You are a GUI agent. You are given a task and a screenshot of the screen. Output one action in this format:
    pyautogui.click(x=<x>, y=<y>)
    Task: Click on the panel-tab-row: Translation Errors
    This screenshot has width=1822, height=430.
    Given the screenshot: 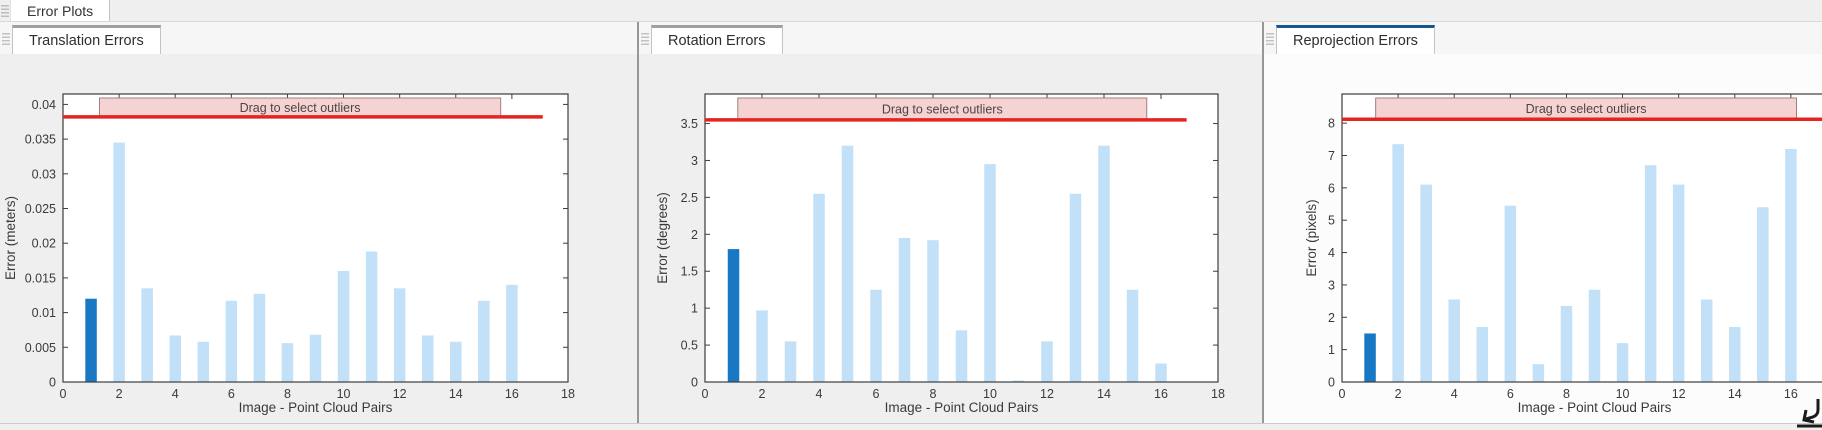 What is the action you would take?
    pyautogui.click(x=318, y=38)
    